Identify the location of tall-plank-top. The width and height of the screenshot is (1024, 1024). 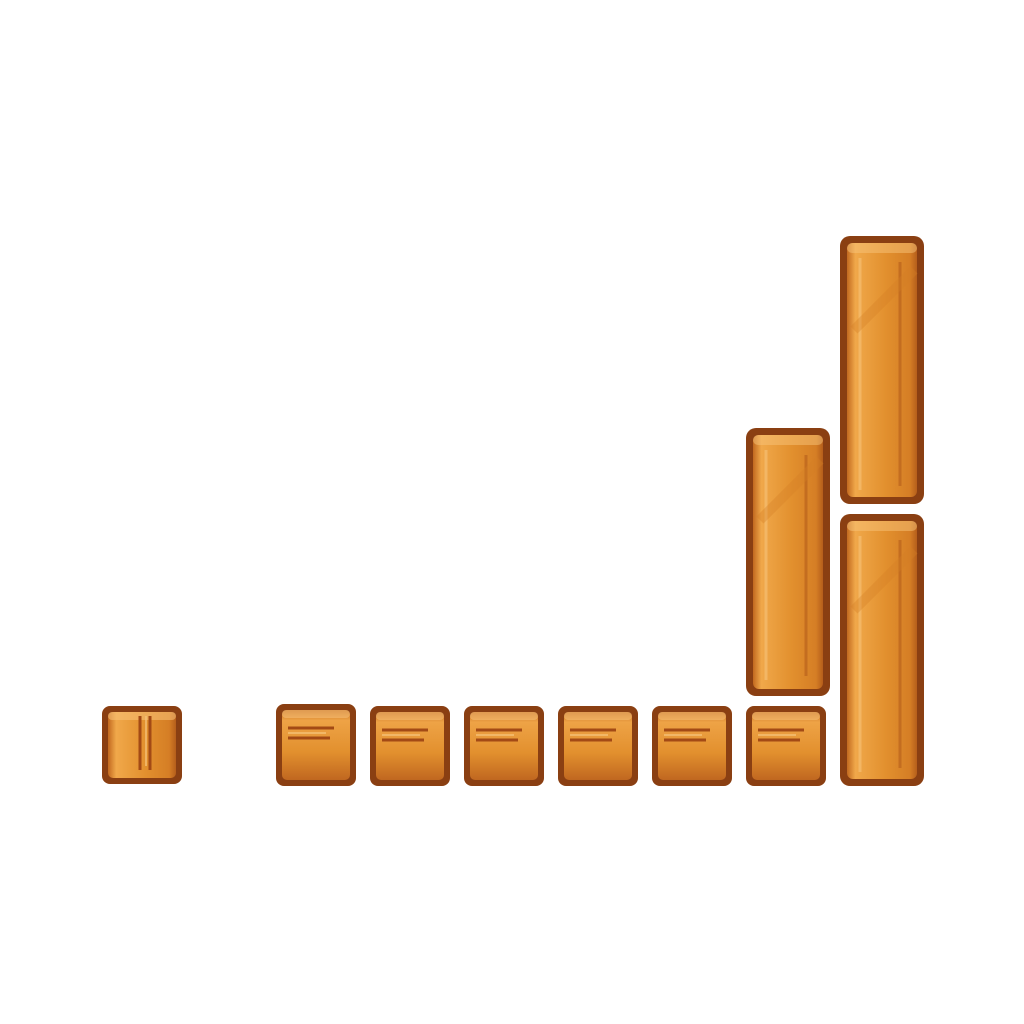
(882, 370).